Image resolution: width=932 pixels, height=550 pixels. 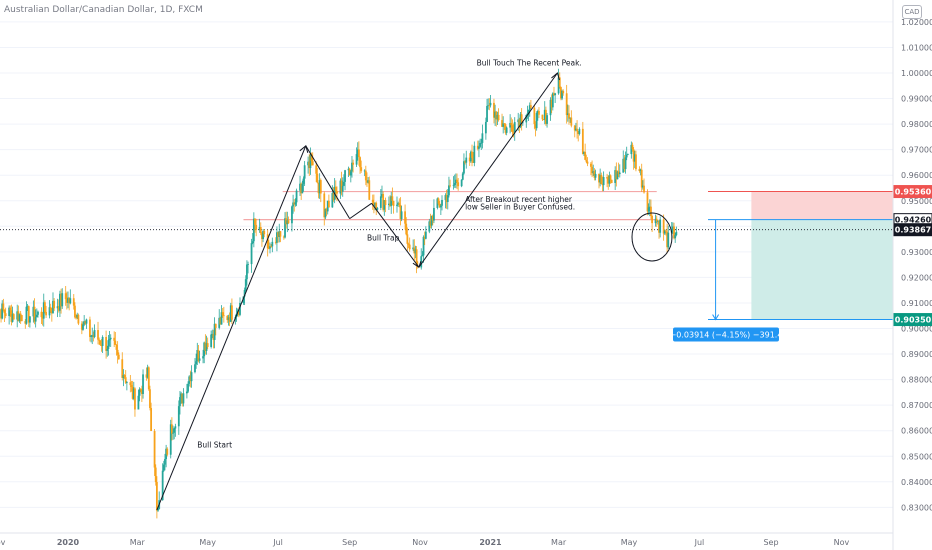 I want to click on level-lines, so click(x=446, y=210).